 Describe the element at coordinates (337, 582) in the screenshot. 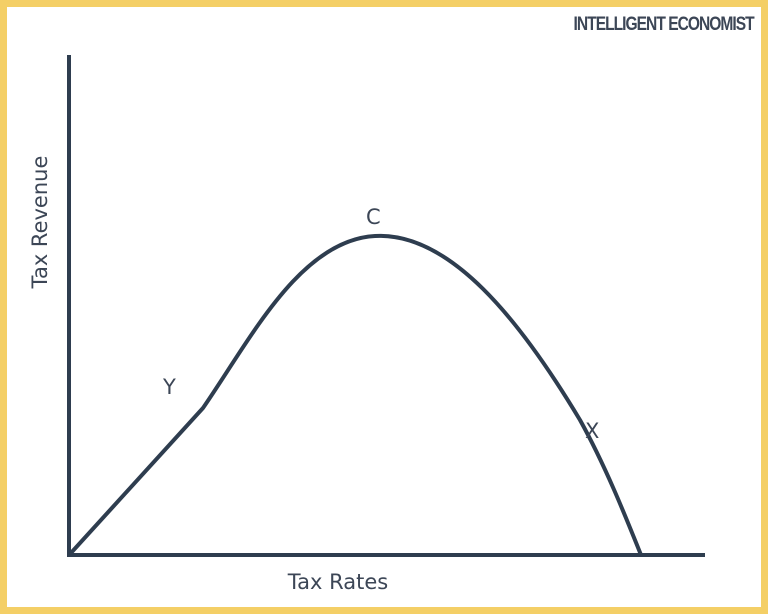

I see `x-axis-label: Tax Rates` at that location.